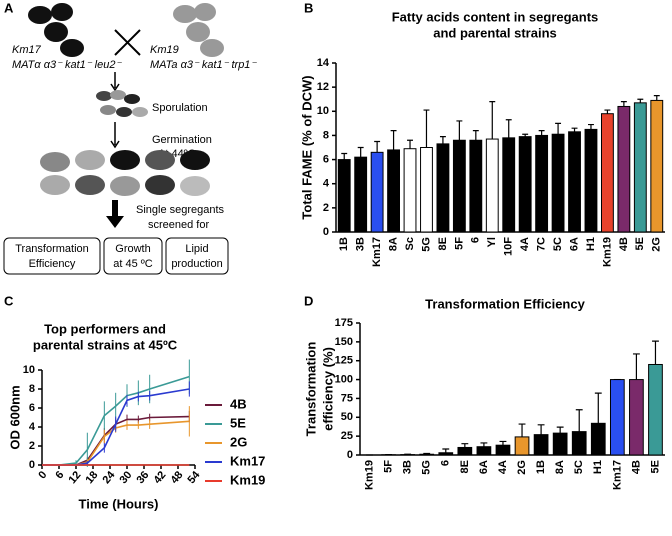 The height and width of the screenshot is (536, 672). What do you see at coordinates (238, 441) in the screenshot?
I see `legend-label: 2G` at bounding box center [238, 441].